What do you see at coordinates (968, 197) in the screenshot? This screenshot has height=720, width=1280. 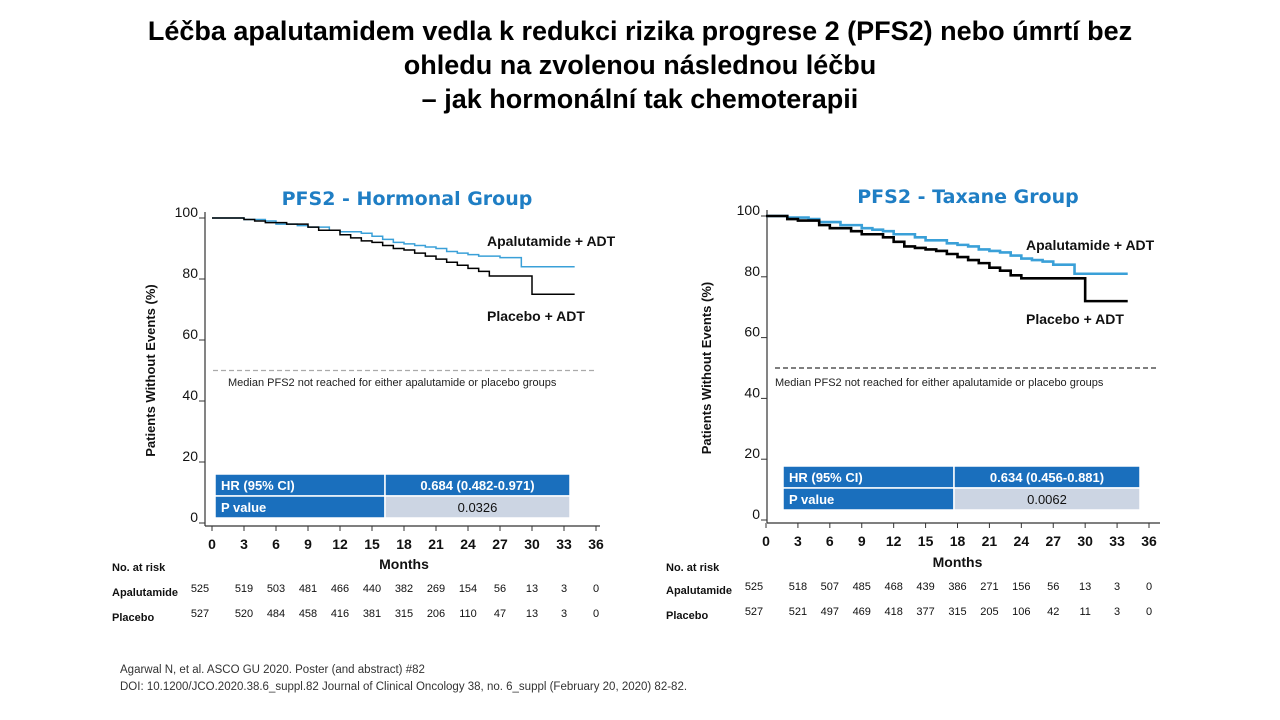 I see `chart-title: PFS2 - Taxane Group` at bounding box center [968, 197].